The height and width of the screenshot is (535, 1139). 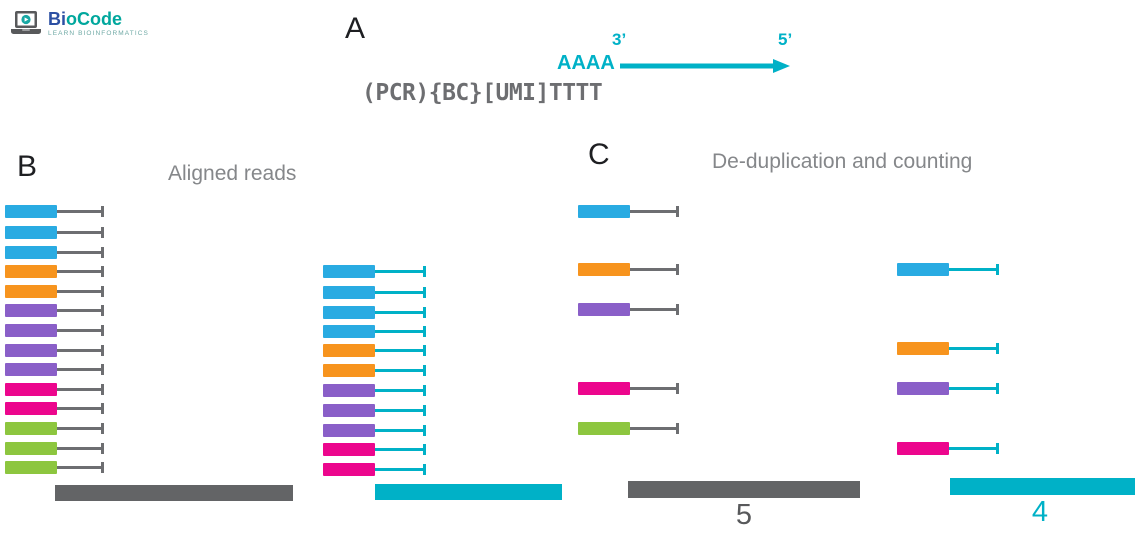 I want to click on logo-wordmark: BioCode, so click(x=85, y=19).